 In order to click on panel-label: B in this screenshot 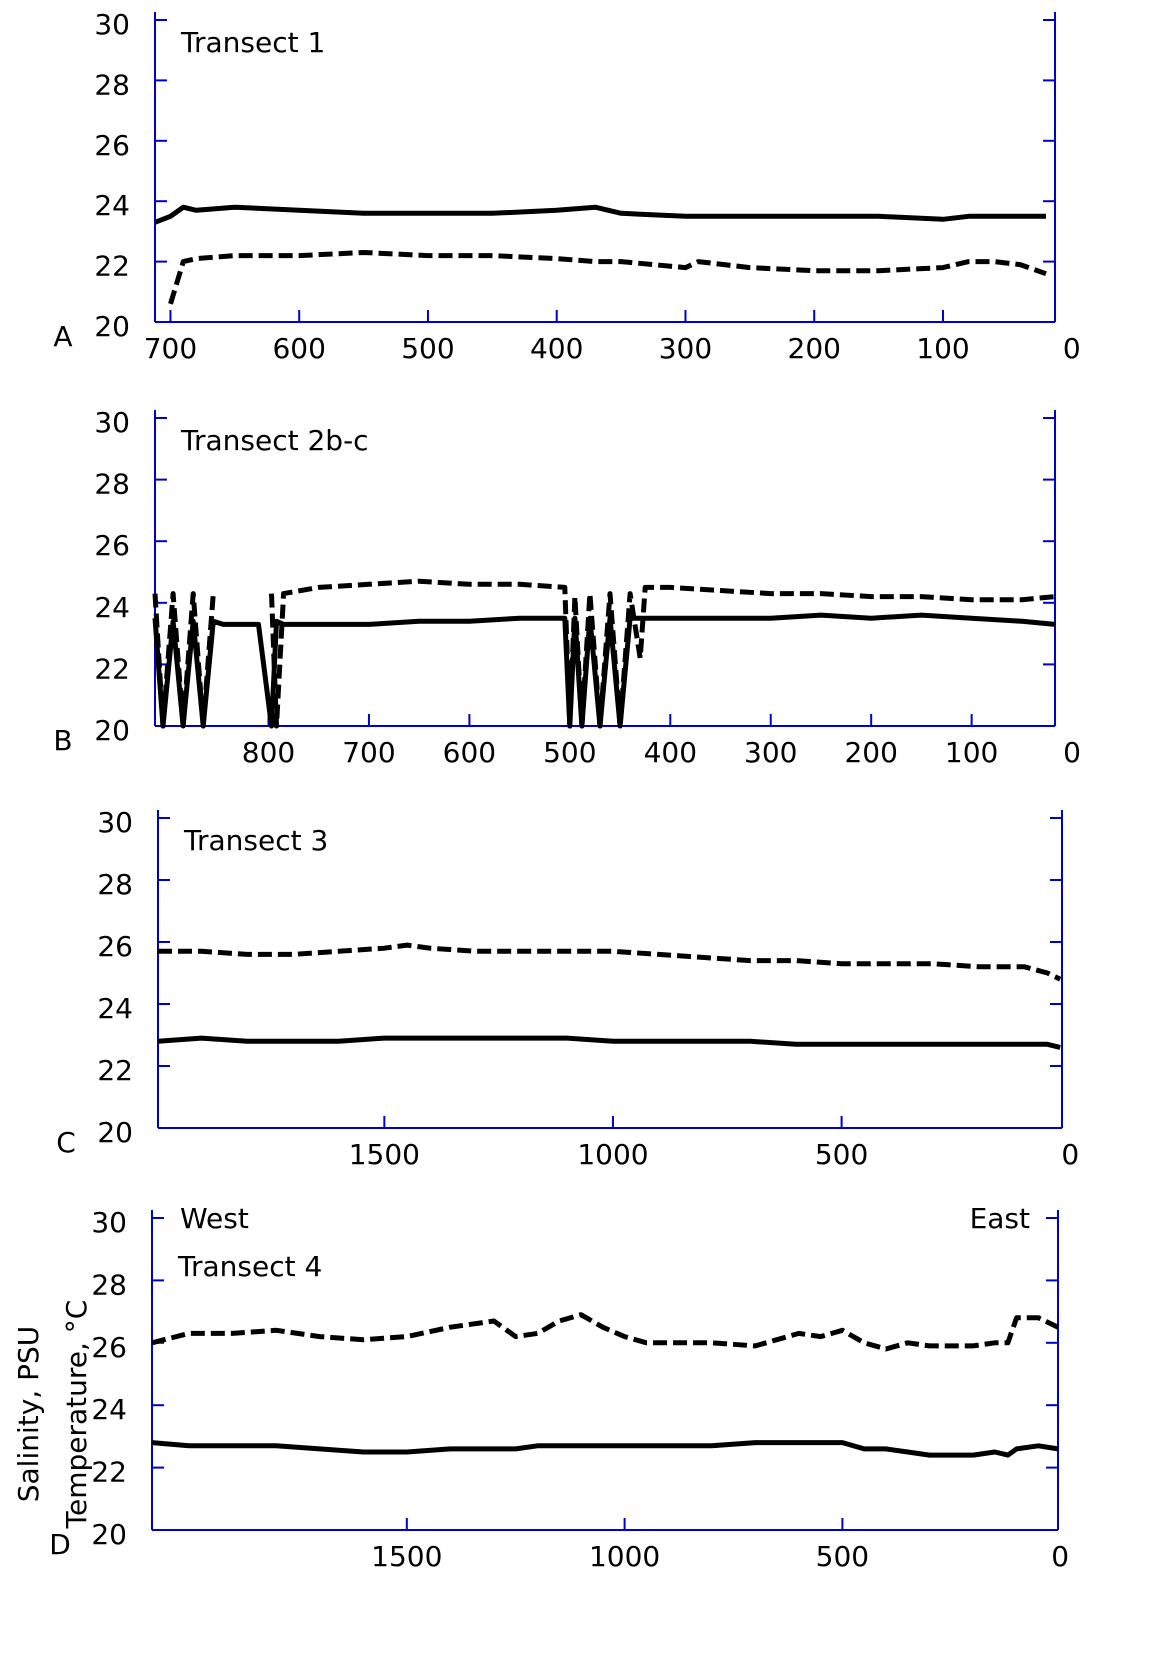, I will do `click(62, 740)`.